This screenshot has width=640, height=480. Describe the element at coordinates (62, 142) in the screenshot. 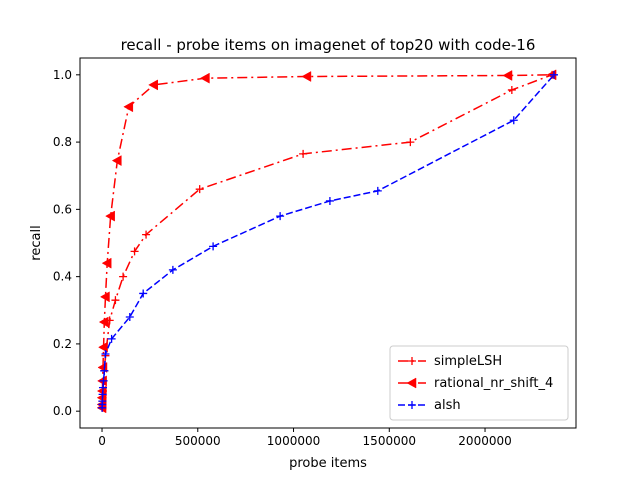

I see `y-tick-label: 0.8` at that location.